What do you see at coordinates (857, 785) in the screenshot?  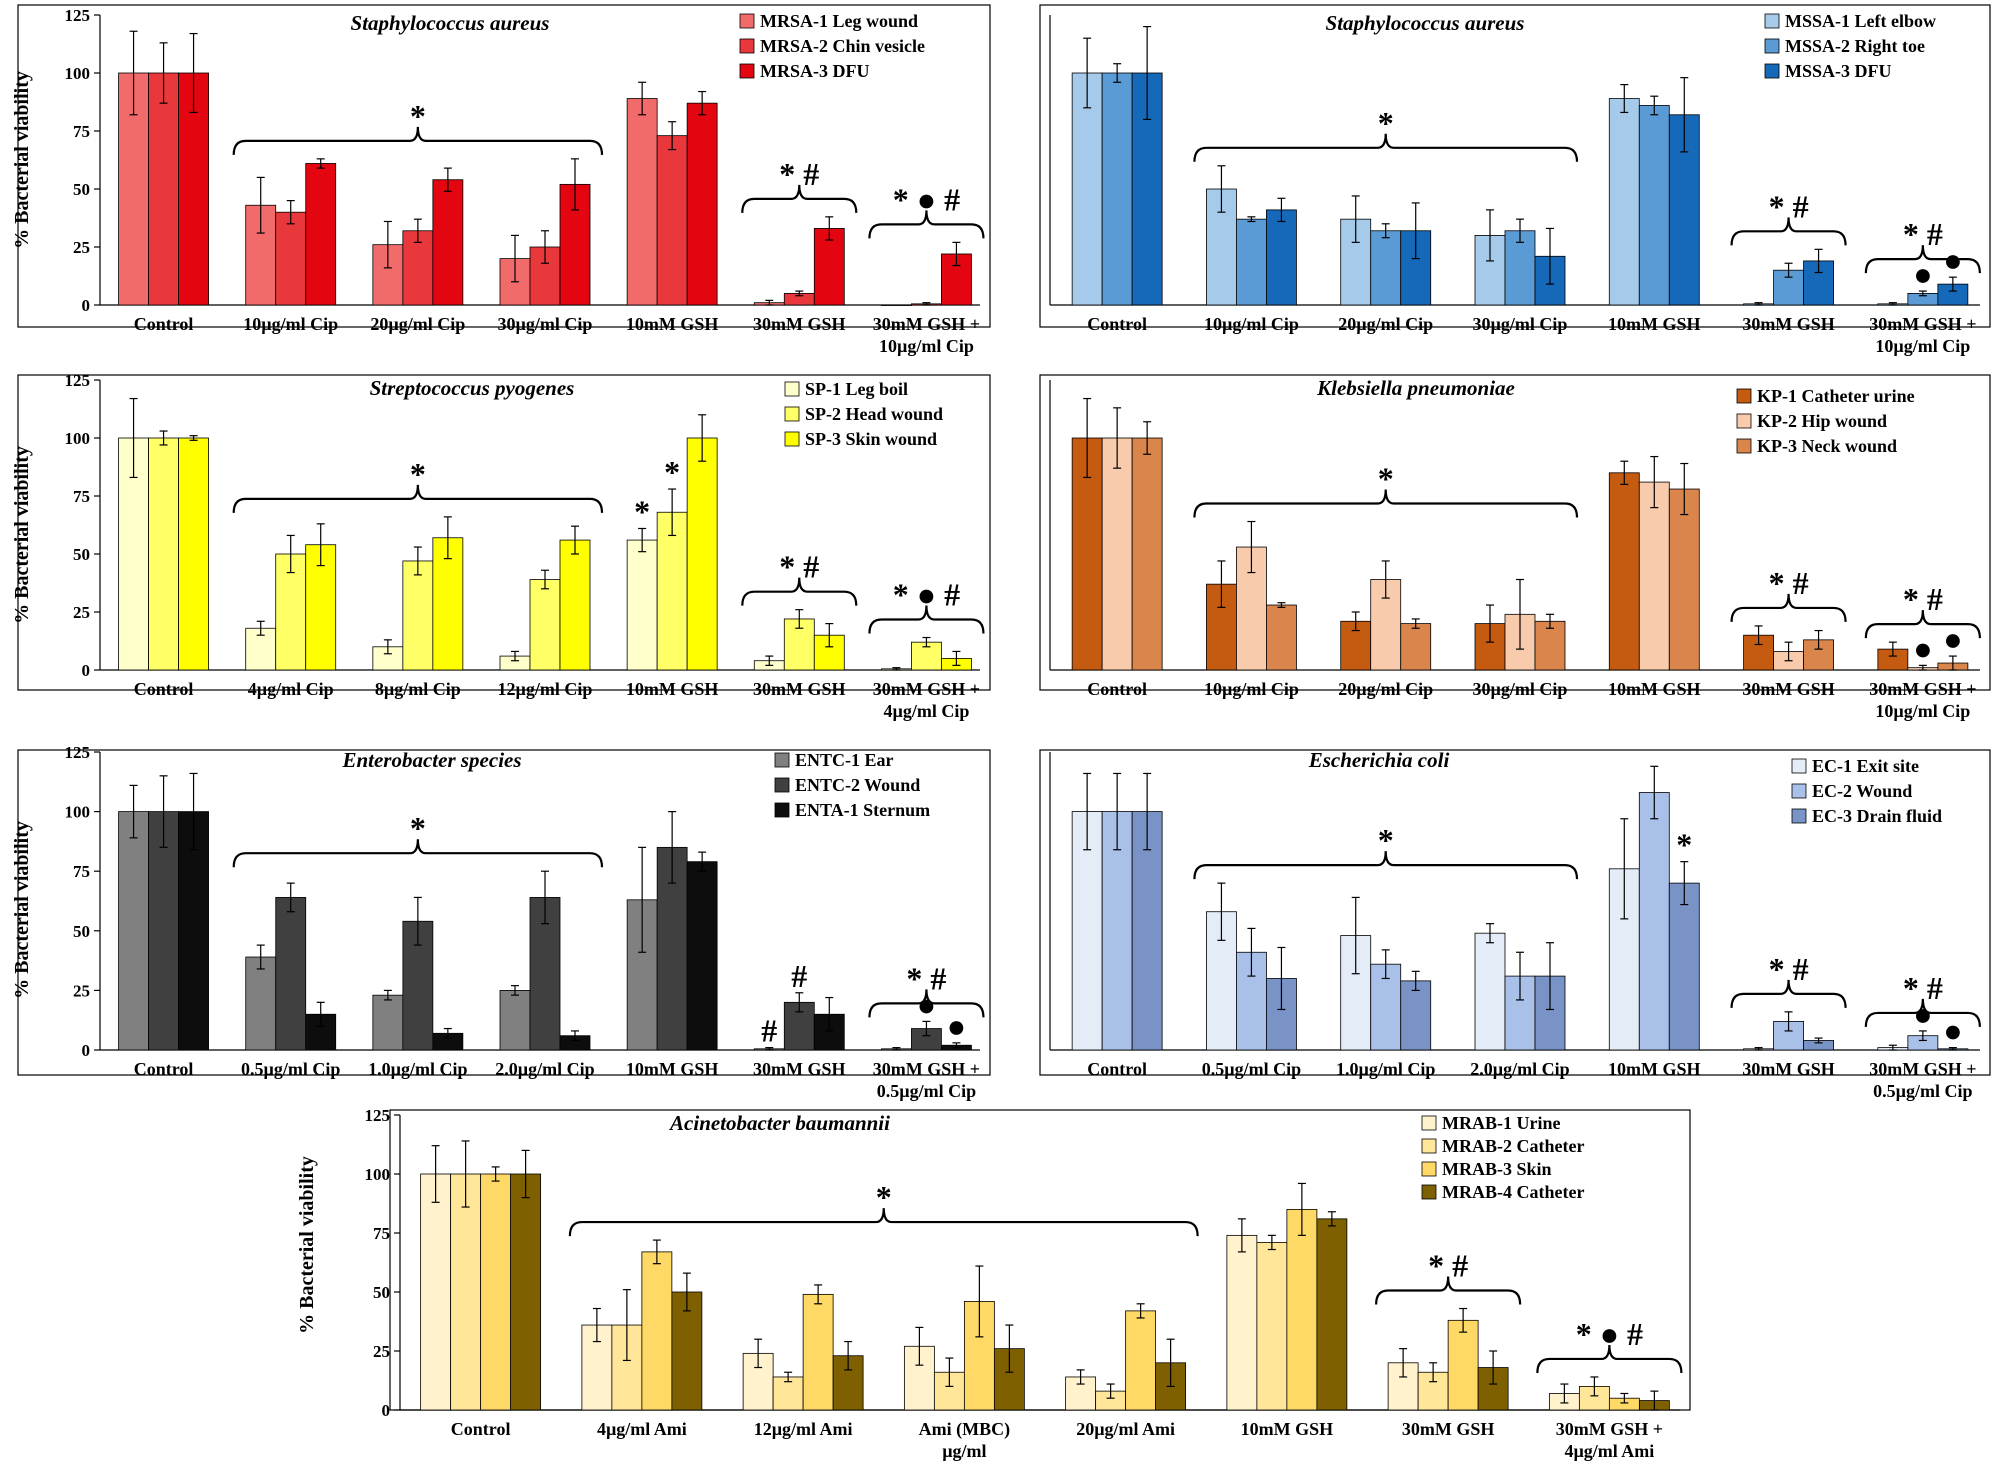 I see `legend-label: ENTC-2 Wound` at bounding box center [857, 785].